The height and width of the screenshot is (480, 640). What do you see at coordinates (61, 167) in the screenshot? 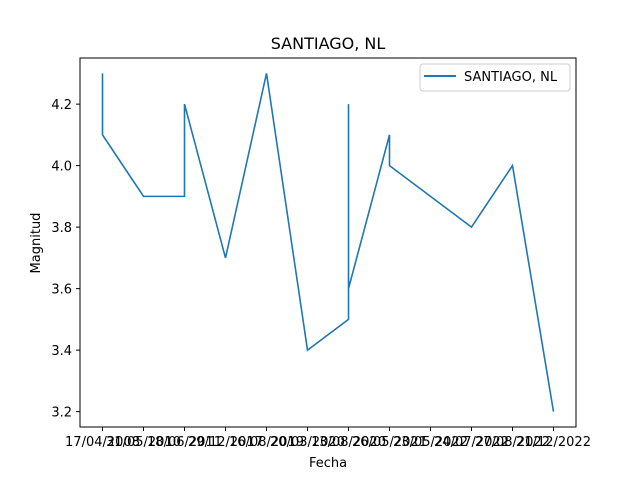
I see `y-tick-label: 4.0` at bounding box center [61, 167].